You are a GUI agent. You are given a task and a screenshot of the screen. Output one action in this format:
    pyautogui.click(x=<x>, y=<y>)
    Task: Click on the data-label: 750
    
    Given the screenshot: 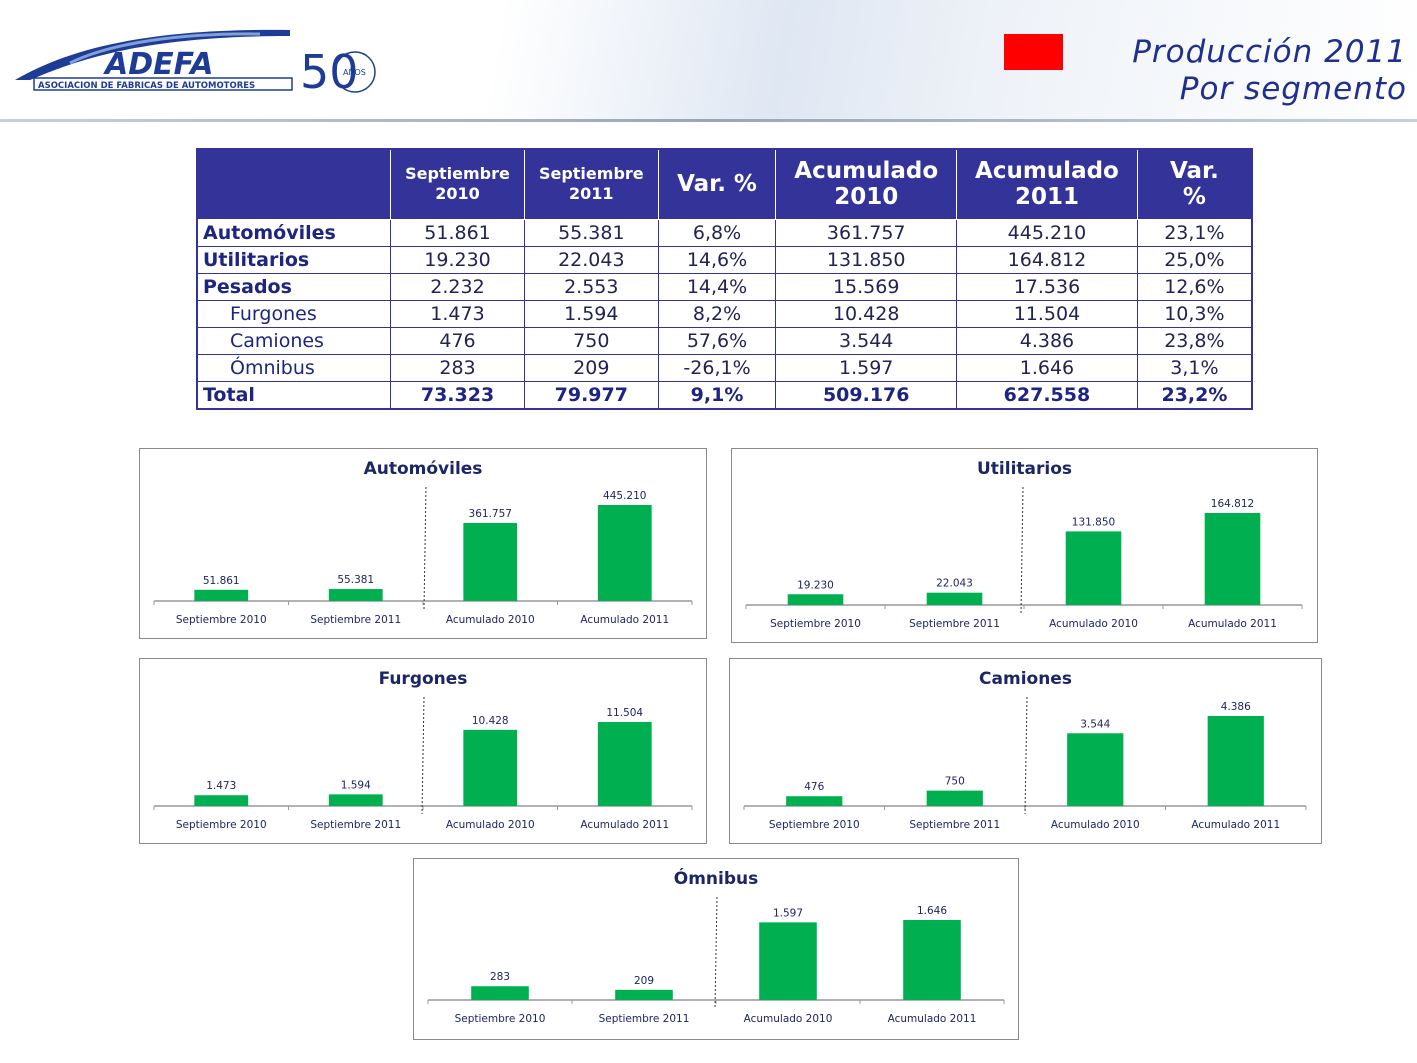 What is the action you would take?
    pyautogui.click(x=955, y=782)
    